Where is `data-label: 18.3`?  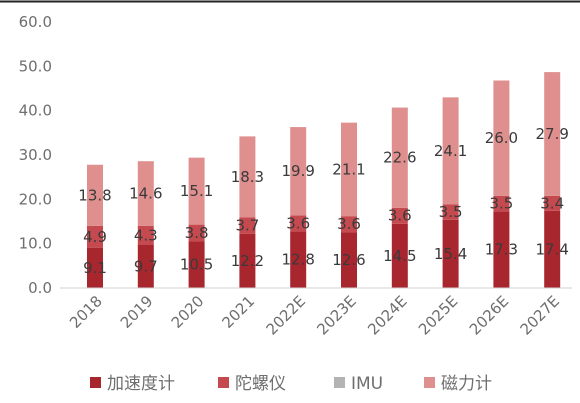 data-label: 18.3 is located at coordinates (247, 177).